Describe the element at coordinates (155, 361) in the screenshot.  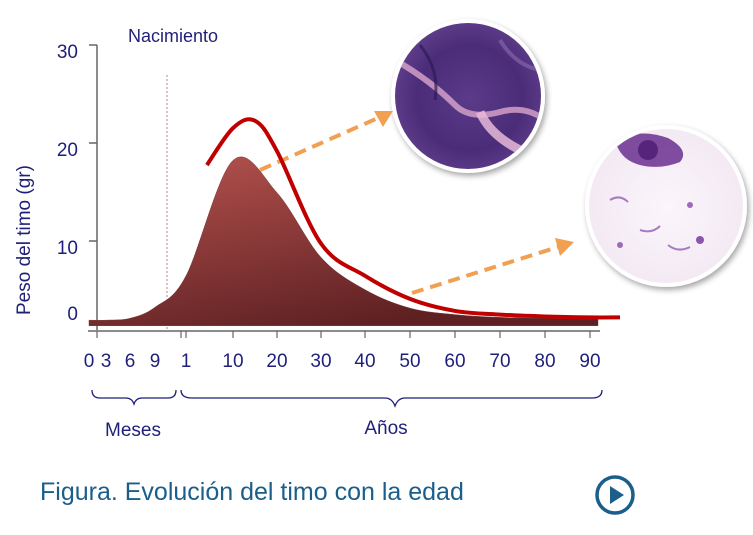
I see `x-tick-label-month: 9` at that location.